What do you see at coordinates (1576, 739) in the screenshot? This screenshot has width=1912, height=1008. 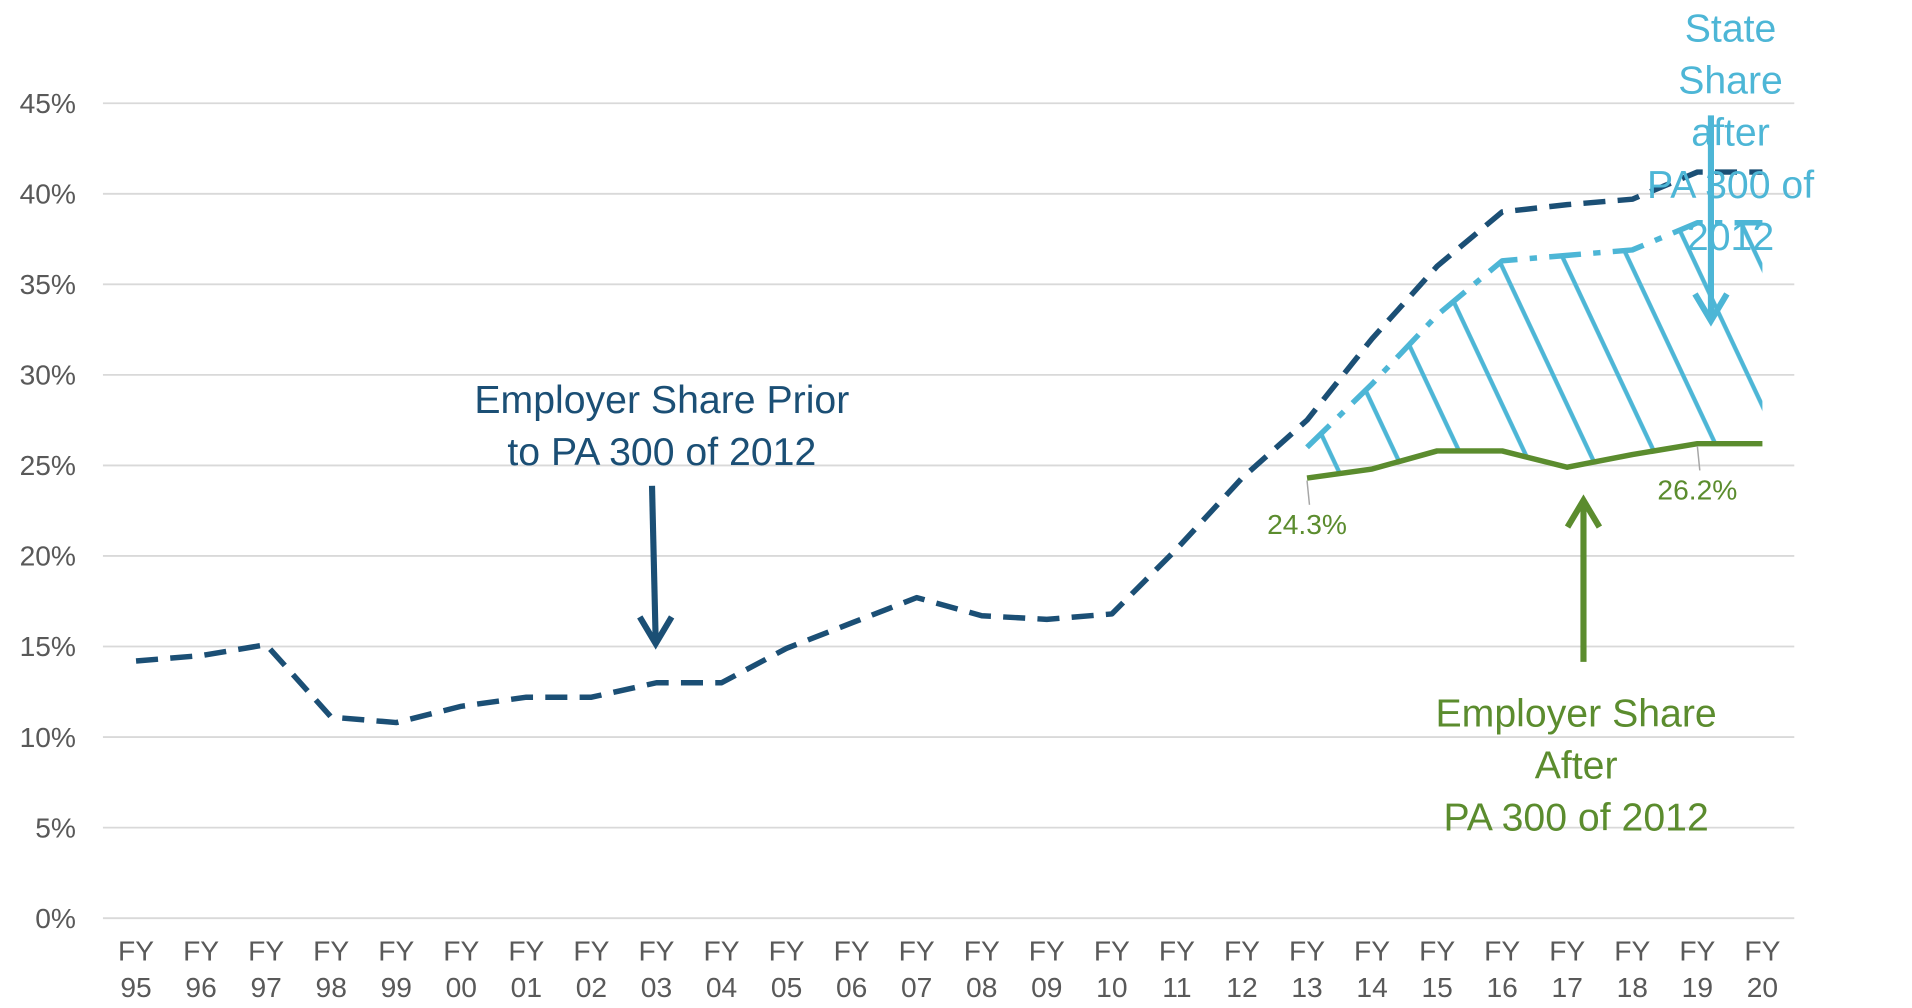 I see `annotation-line: Employer Share After` at bounding box center [1576, 739].